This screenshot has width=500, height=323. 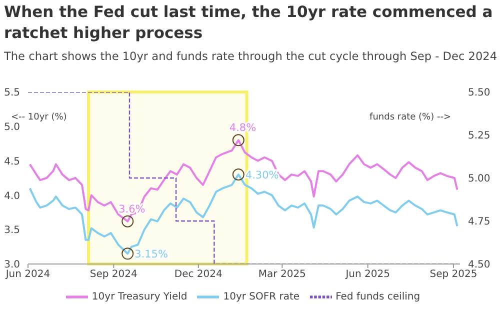 What do you see at coordinates (39, 117) in the screenshot?
I see `y-axis-title: <-- 10yr (%)` at bounding box center [39, 117].